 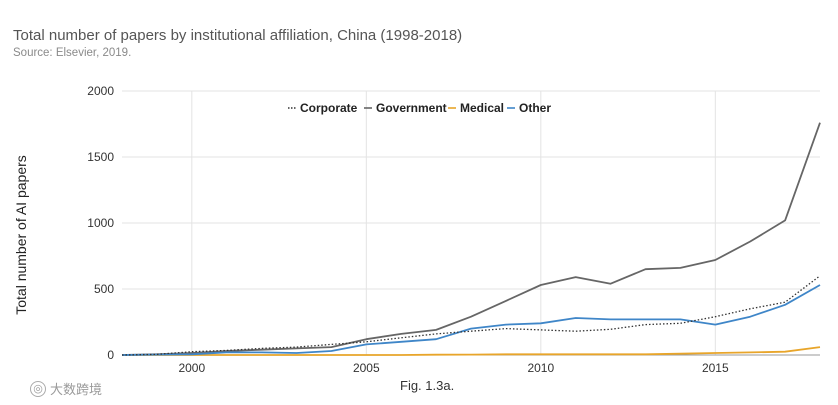 What do you see at coordinates (104, 289) in the screenshot?
I see `y-tick-label: 500` at bounding box center [104, 289].